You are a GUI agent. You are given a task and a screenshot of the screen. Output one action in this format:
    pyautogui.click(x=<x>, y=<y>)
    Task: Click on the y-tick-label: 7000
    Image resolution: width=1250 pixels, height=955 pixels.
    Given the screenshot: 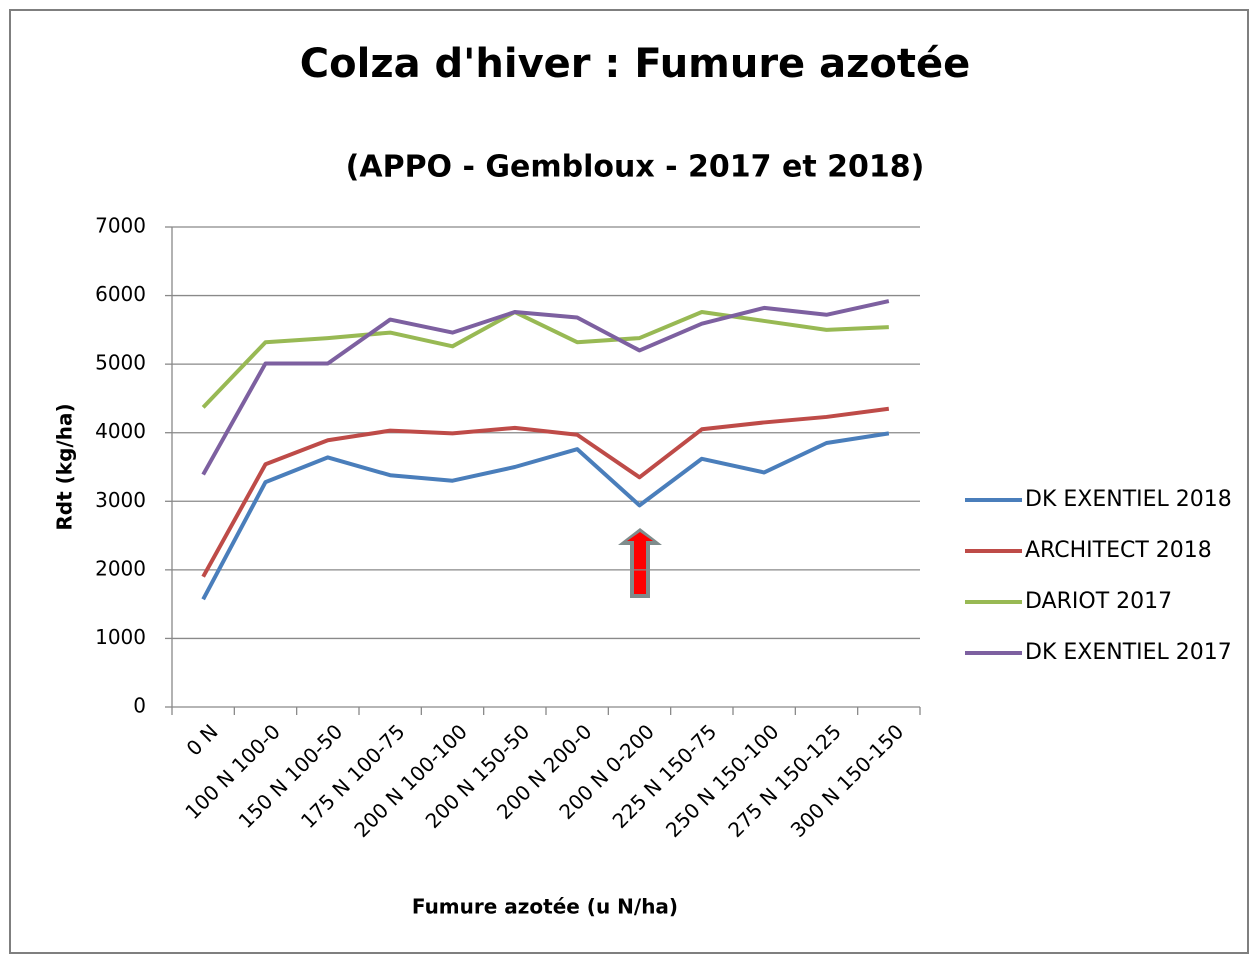 What is the action you would take?
    pyautogui.click(x=120, y=226)
    